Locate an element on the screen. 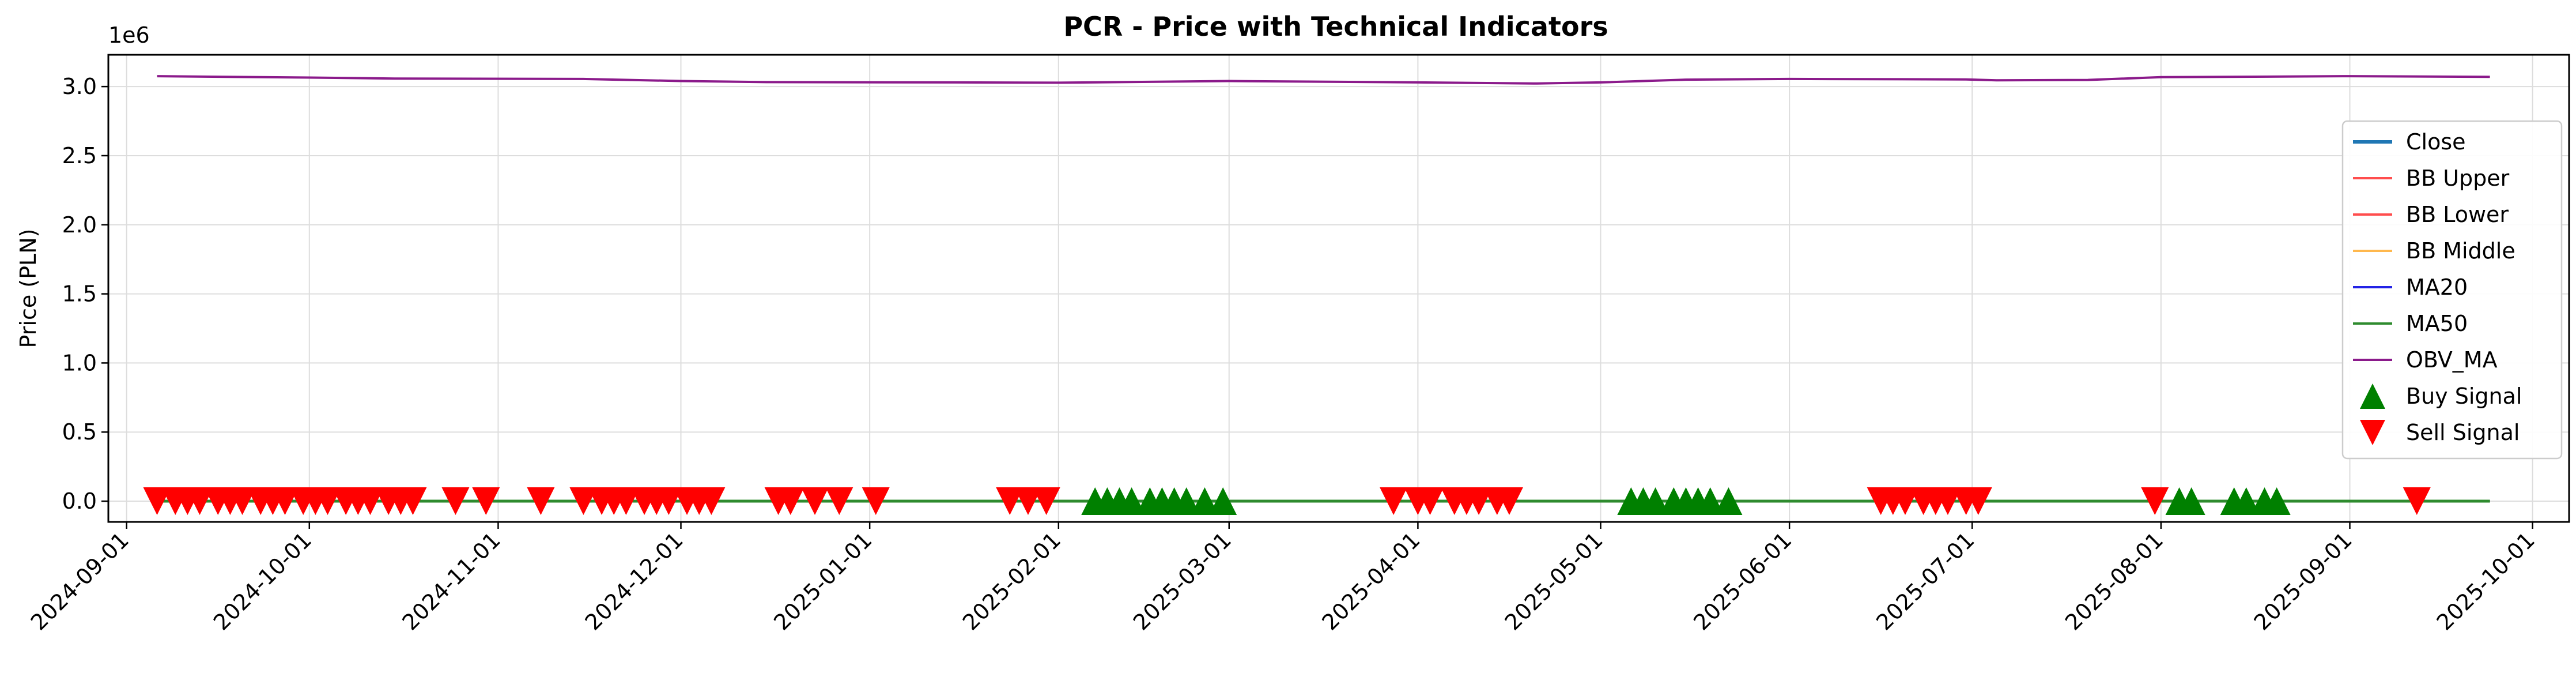 The image size is (2576, 673). y-axis-ticks: 0.0 0.5 1.0 1.5 2.0 2.5 3.0 is located at coordinates (85, 294).